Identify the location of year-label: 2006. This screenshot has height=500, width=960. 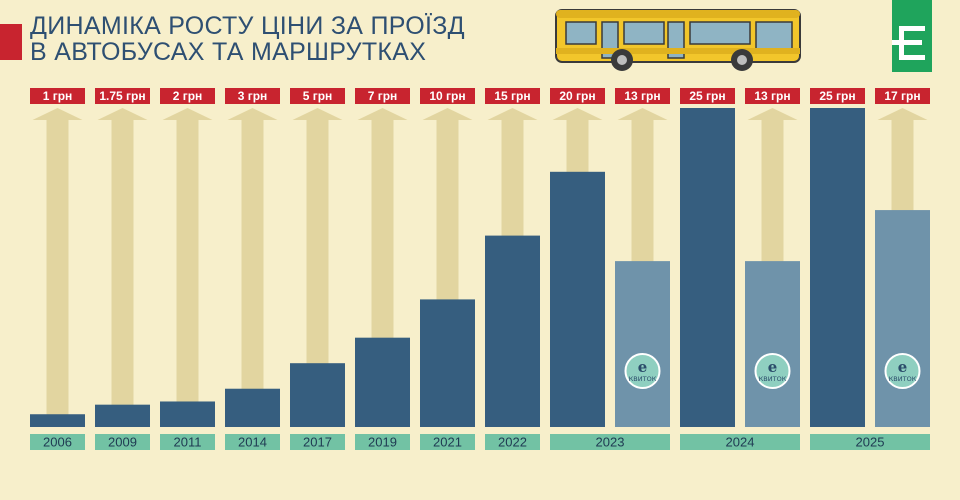
(57, 442).